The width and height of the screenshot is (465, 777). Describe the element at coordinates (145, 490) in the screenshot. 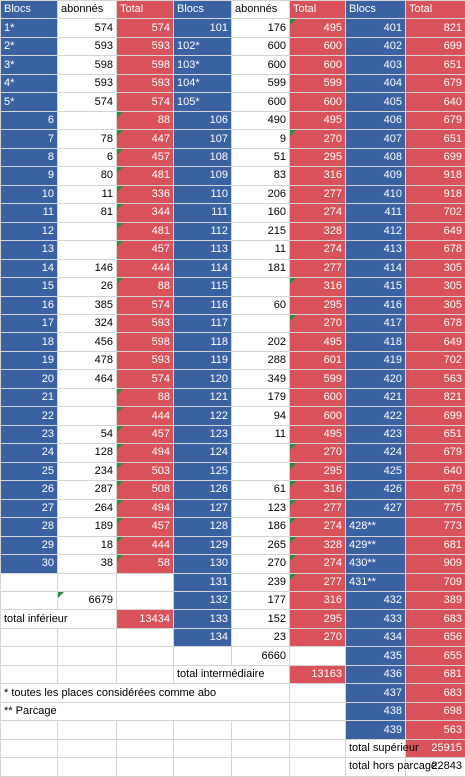

I see `total-cell: 508` at that location.